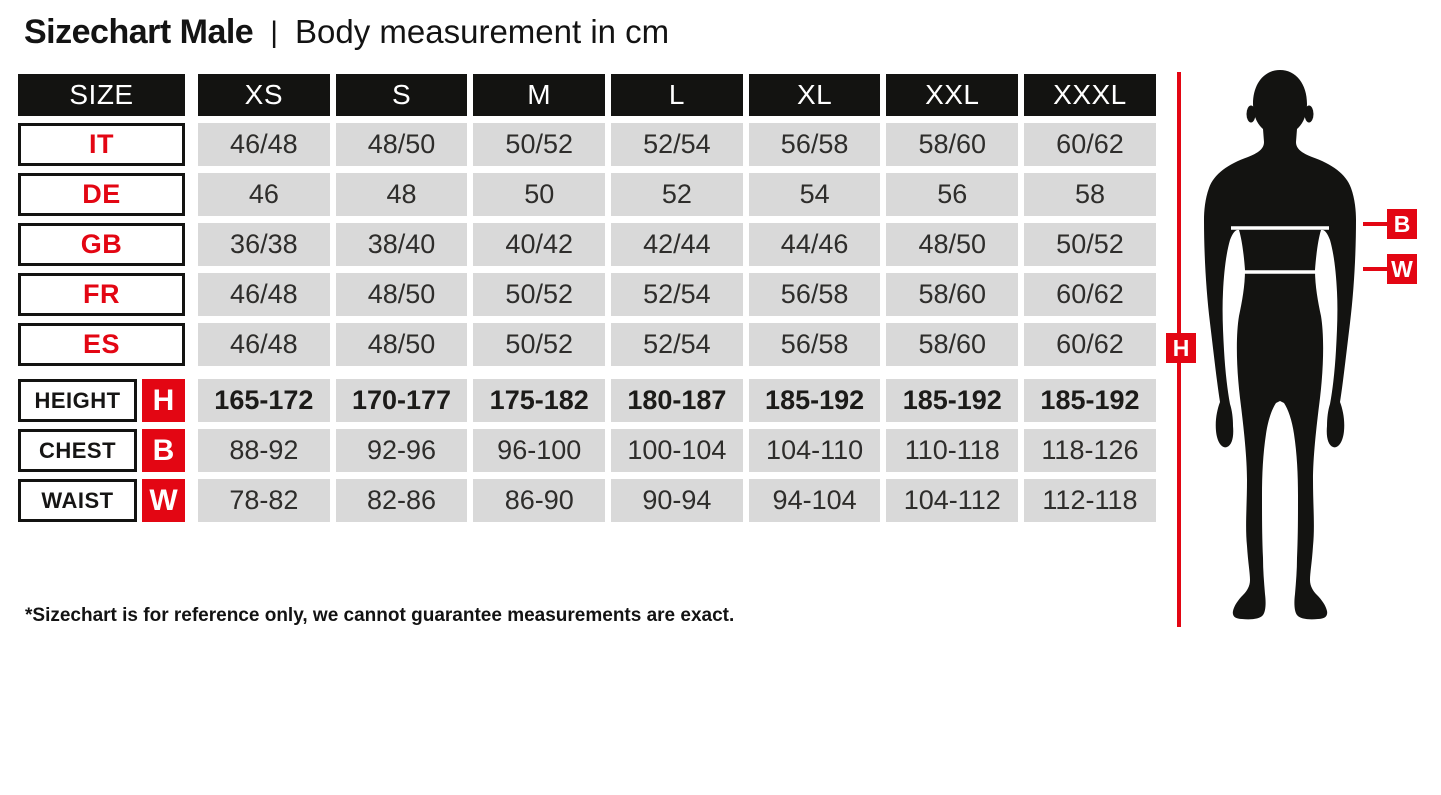 The width and height of the screenshot is (1441, 795). I want to click on size-value-cell: 44/46, so click(814, 244).